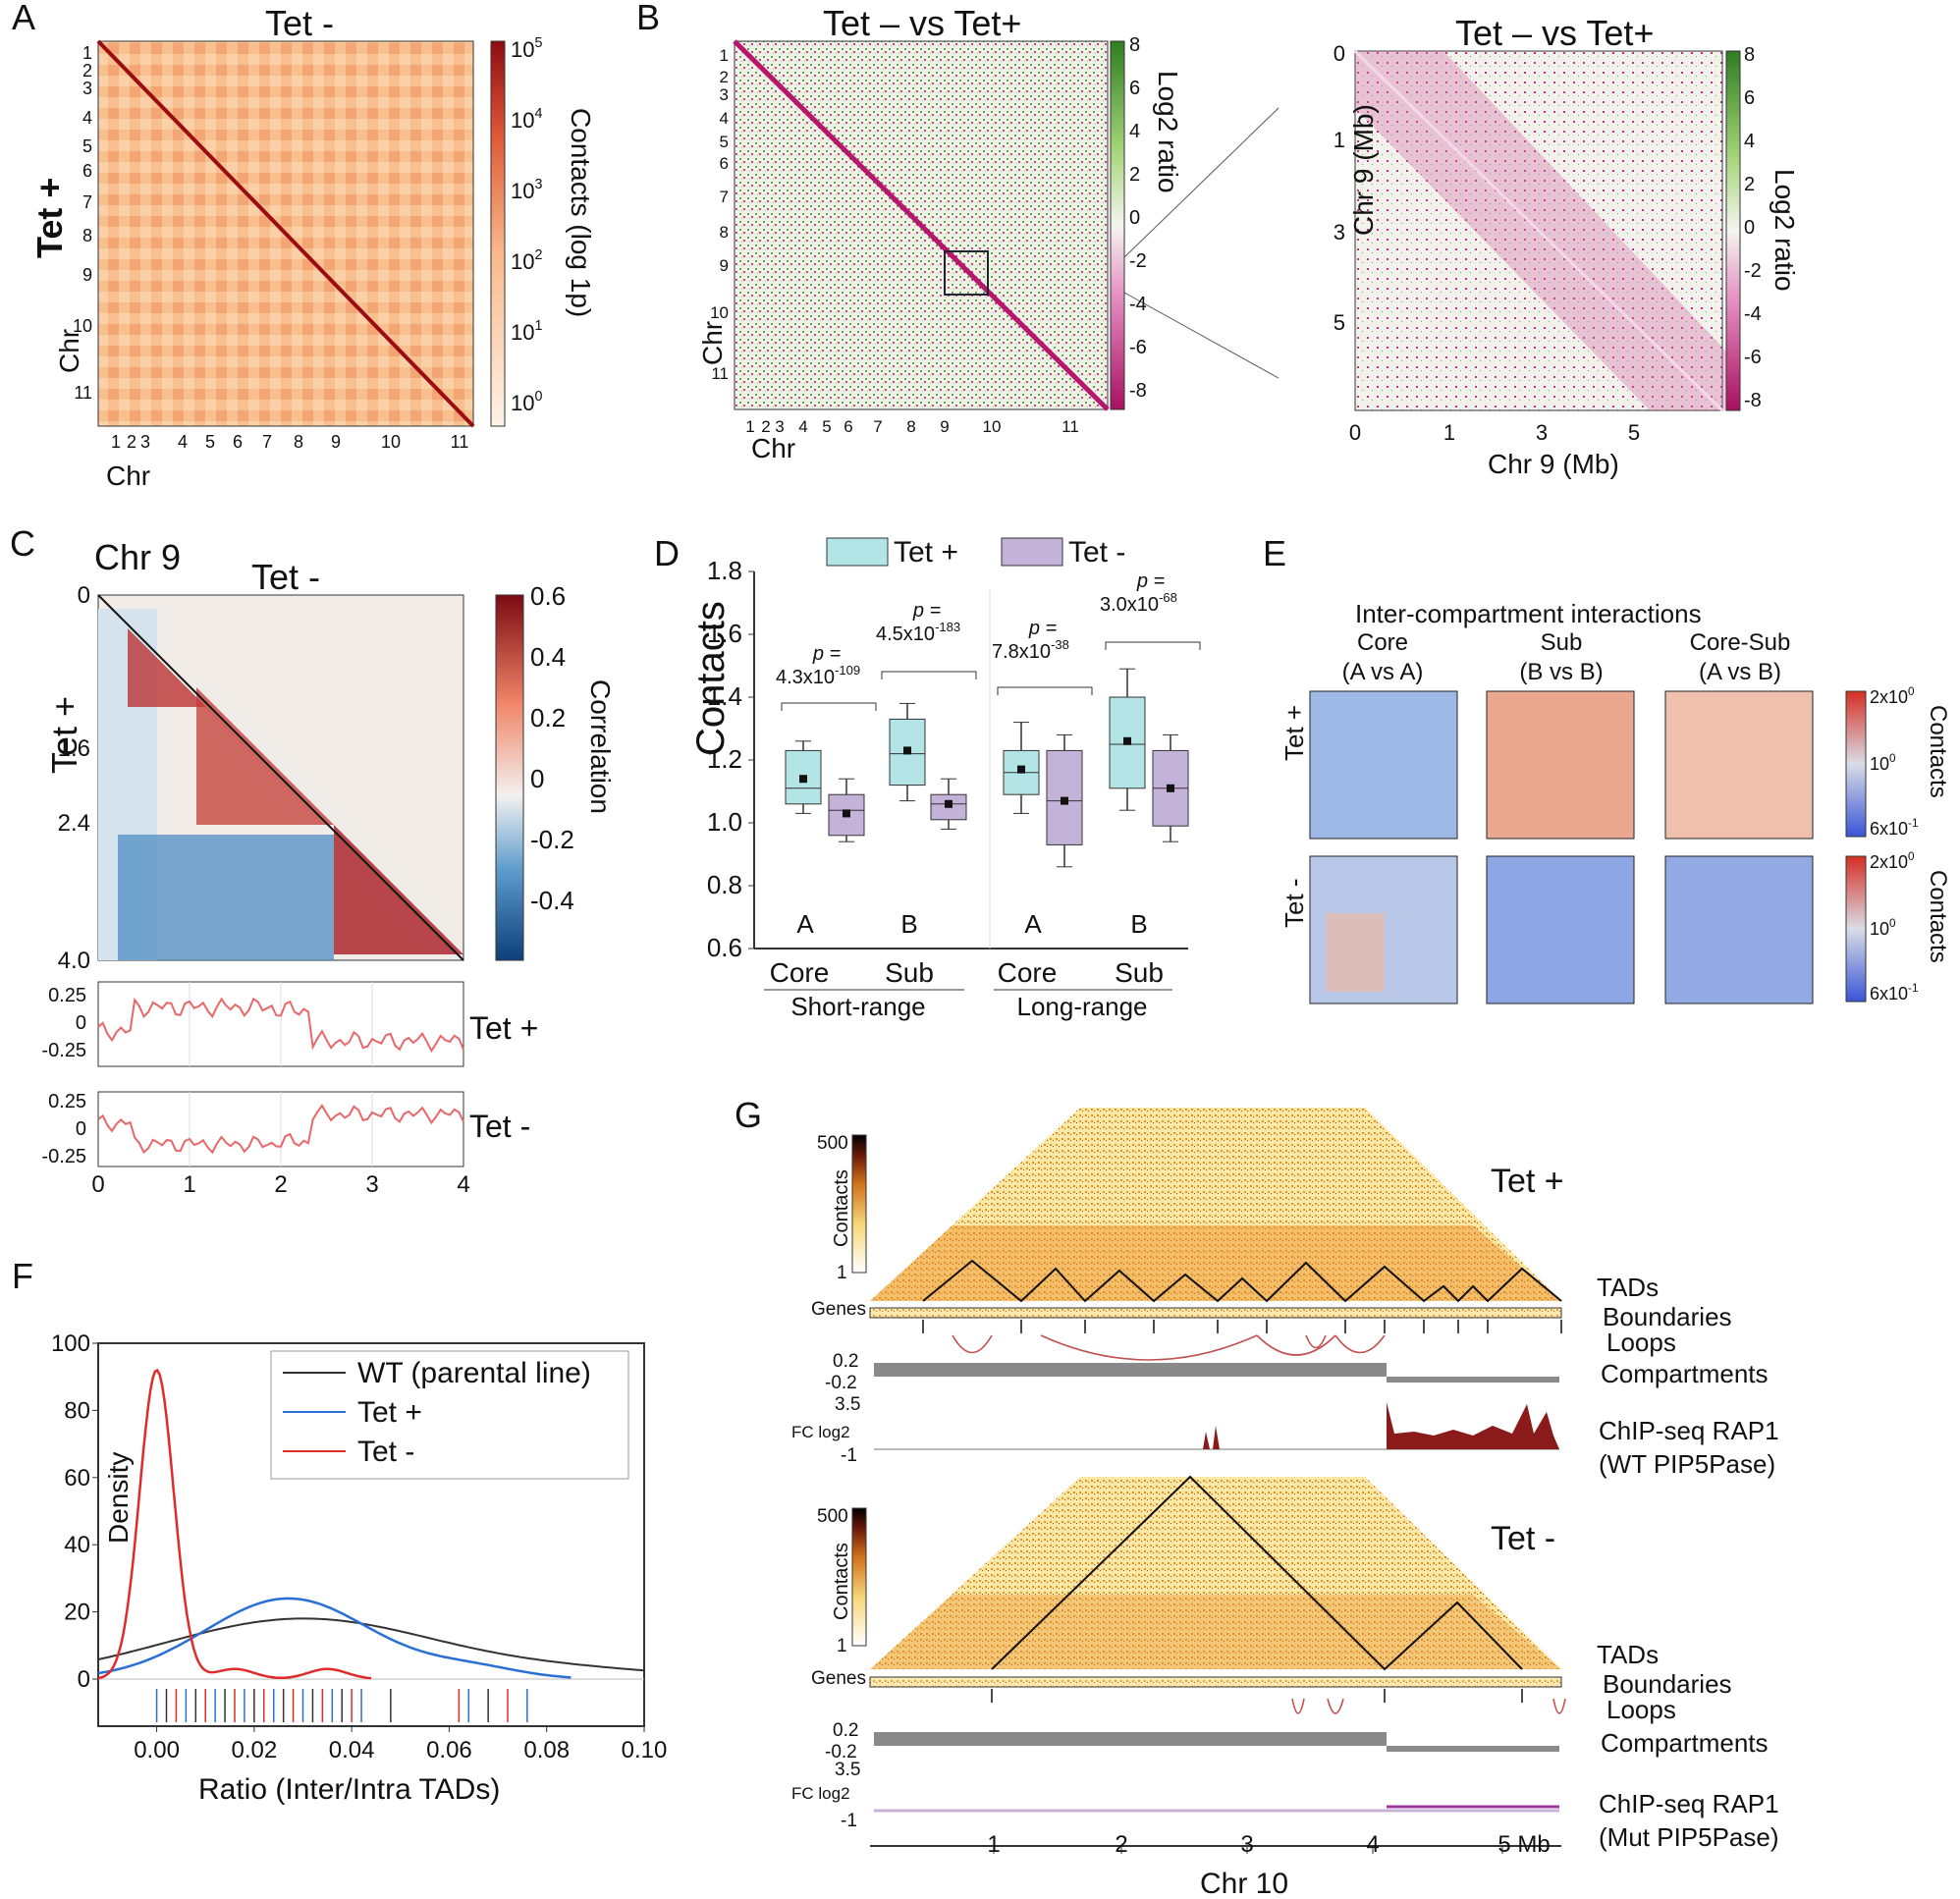 This screenshot has width=1960, height=1899. I want to click on panel-d-pvalue: 3.0x10⁻⁶⁸, so click(1138, 603).